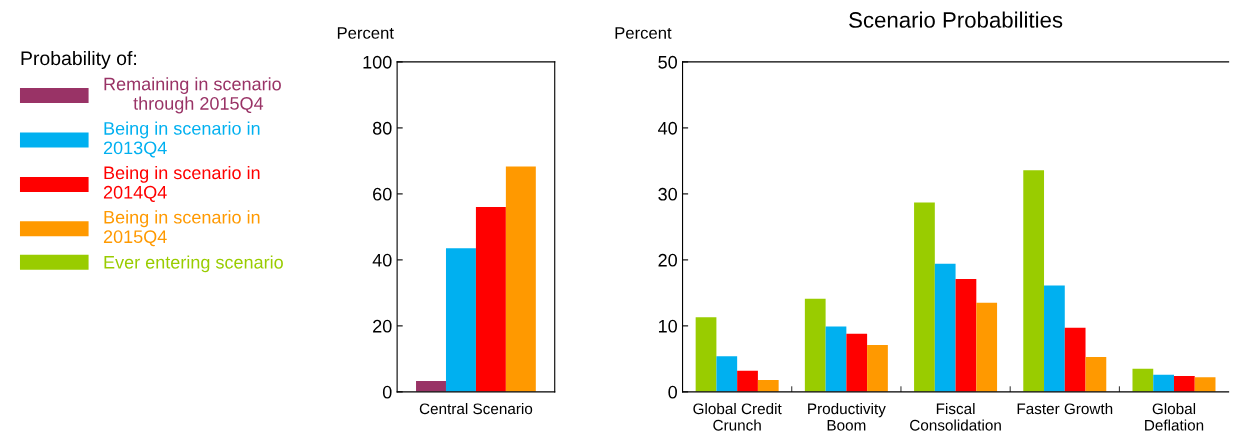 The width and height of the screenshot is (1241, 433). What do you see at coordinates (667, 326) in the screenshot?
I see `y-tick-label: 10` at bounding box center [667, 326].